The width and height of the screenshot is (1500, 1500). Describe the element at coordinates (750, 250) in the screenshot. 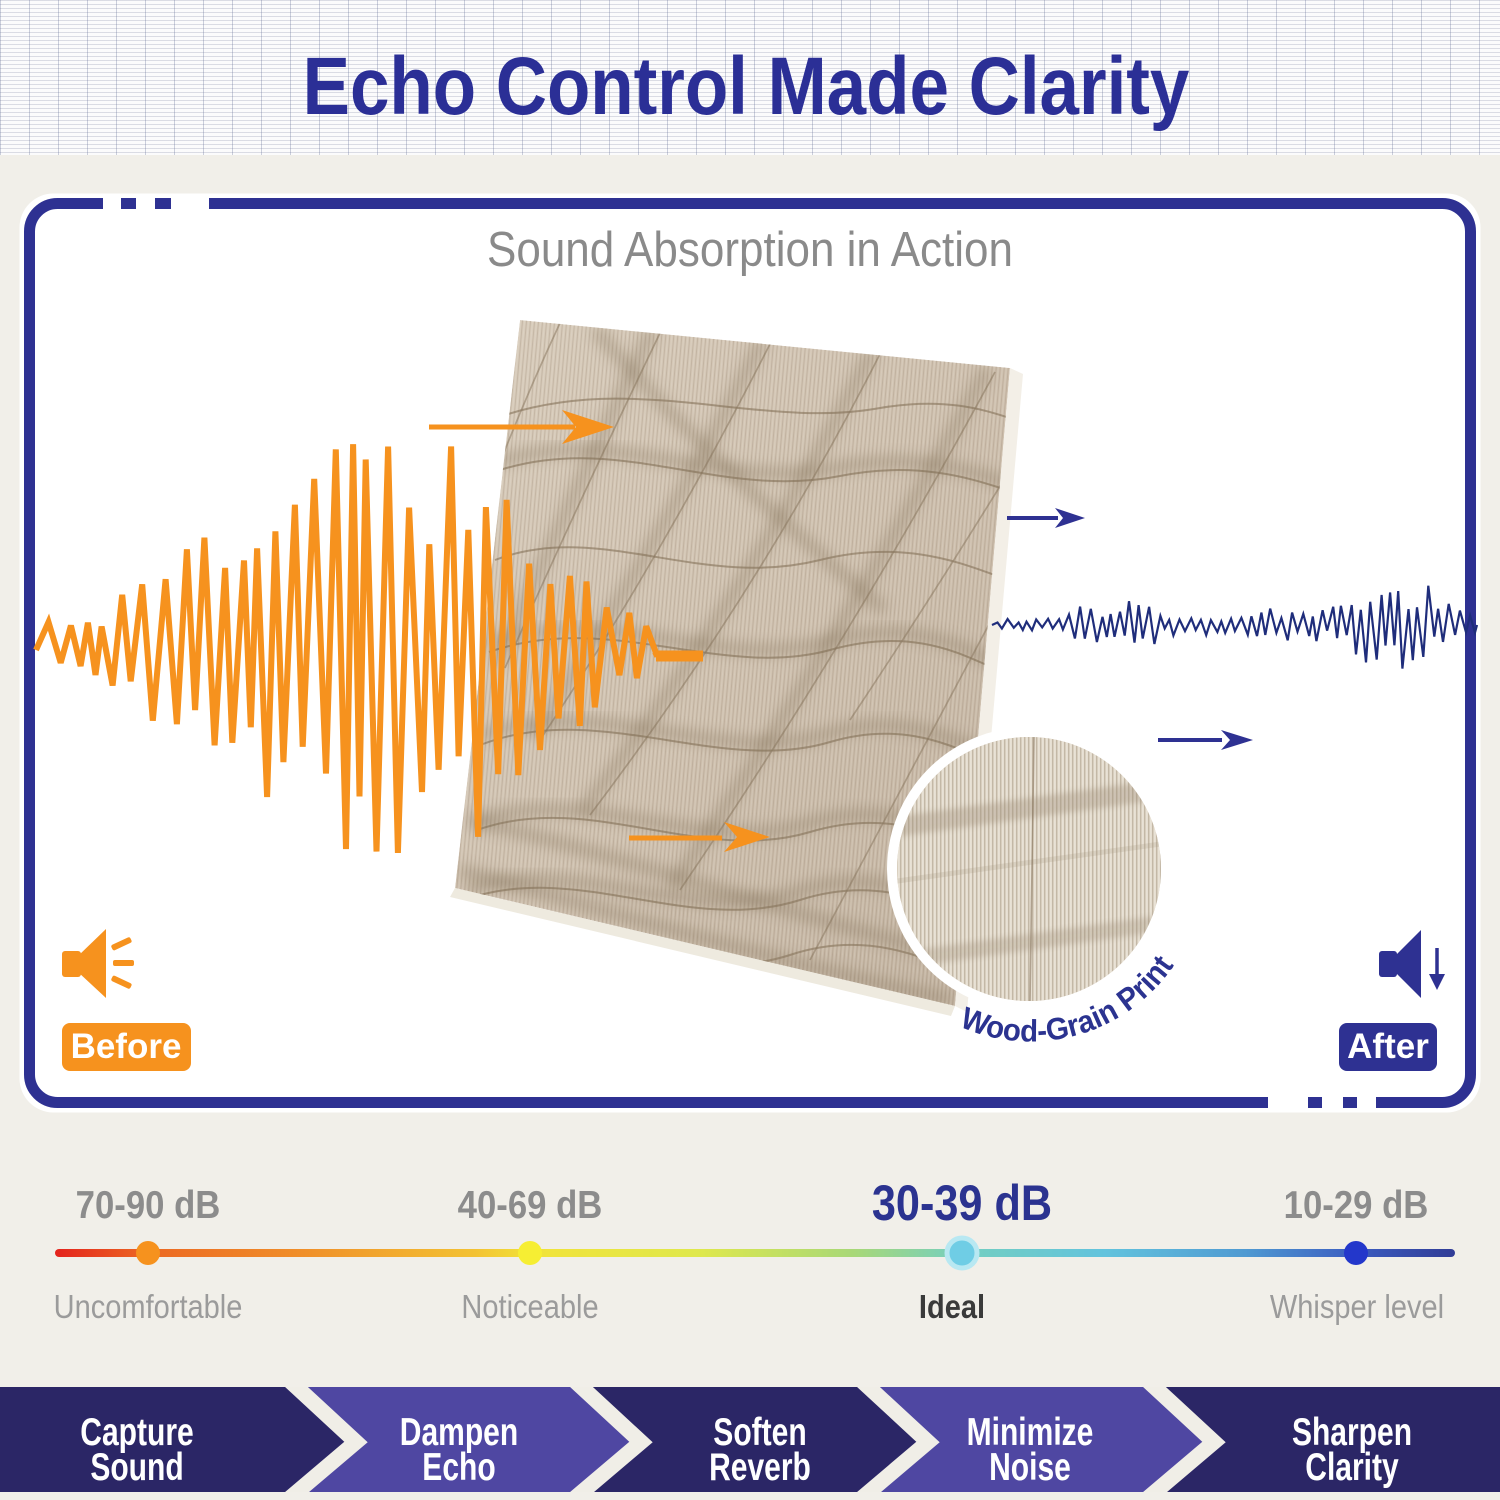

I see `svg-text: Sound Absorption in Action` at that location.